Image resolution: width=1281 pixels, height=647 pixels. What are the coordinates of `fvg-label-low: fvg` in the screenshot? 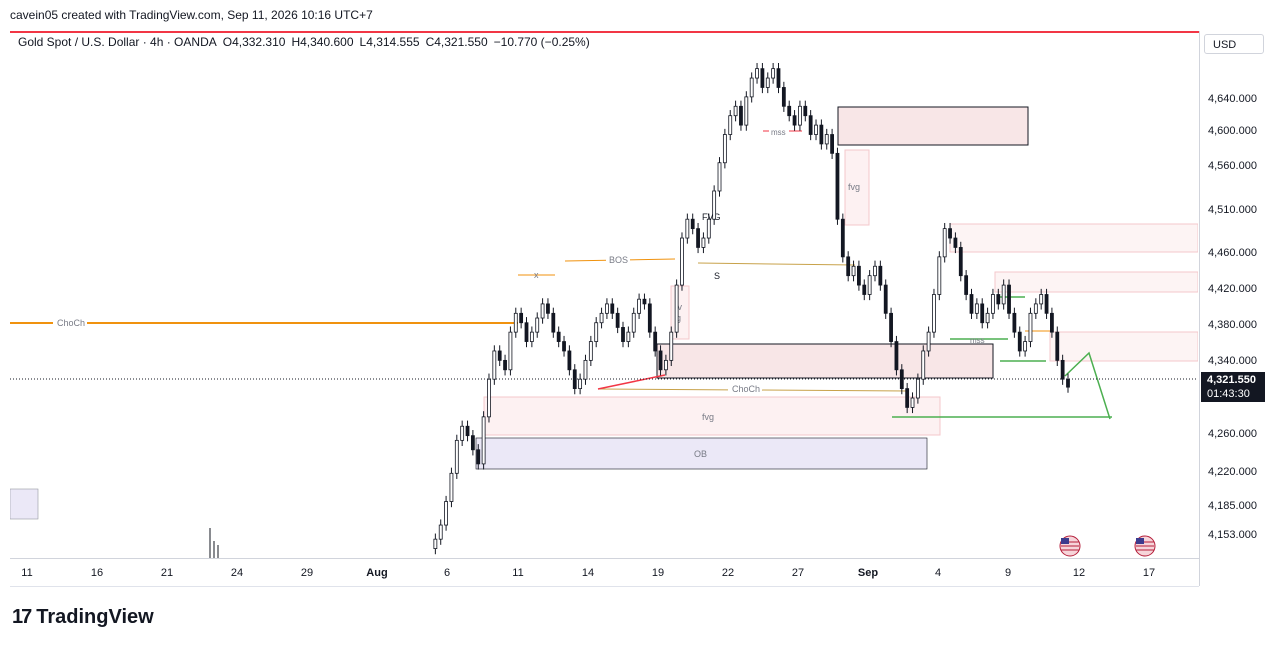 It's located at (708, 417).